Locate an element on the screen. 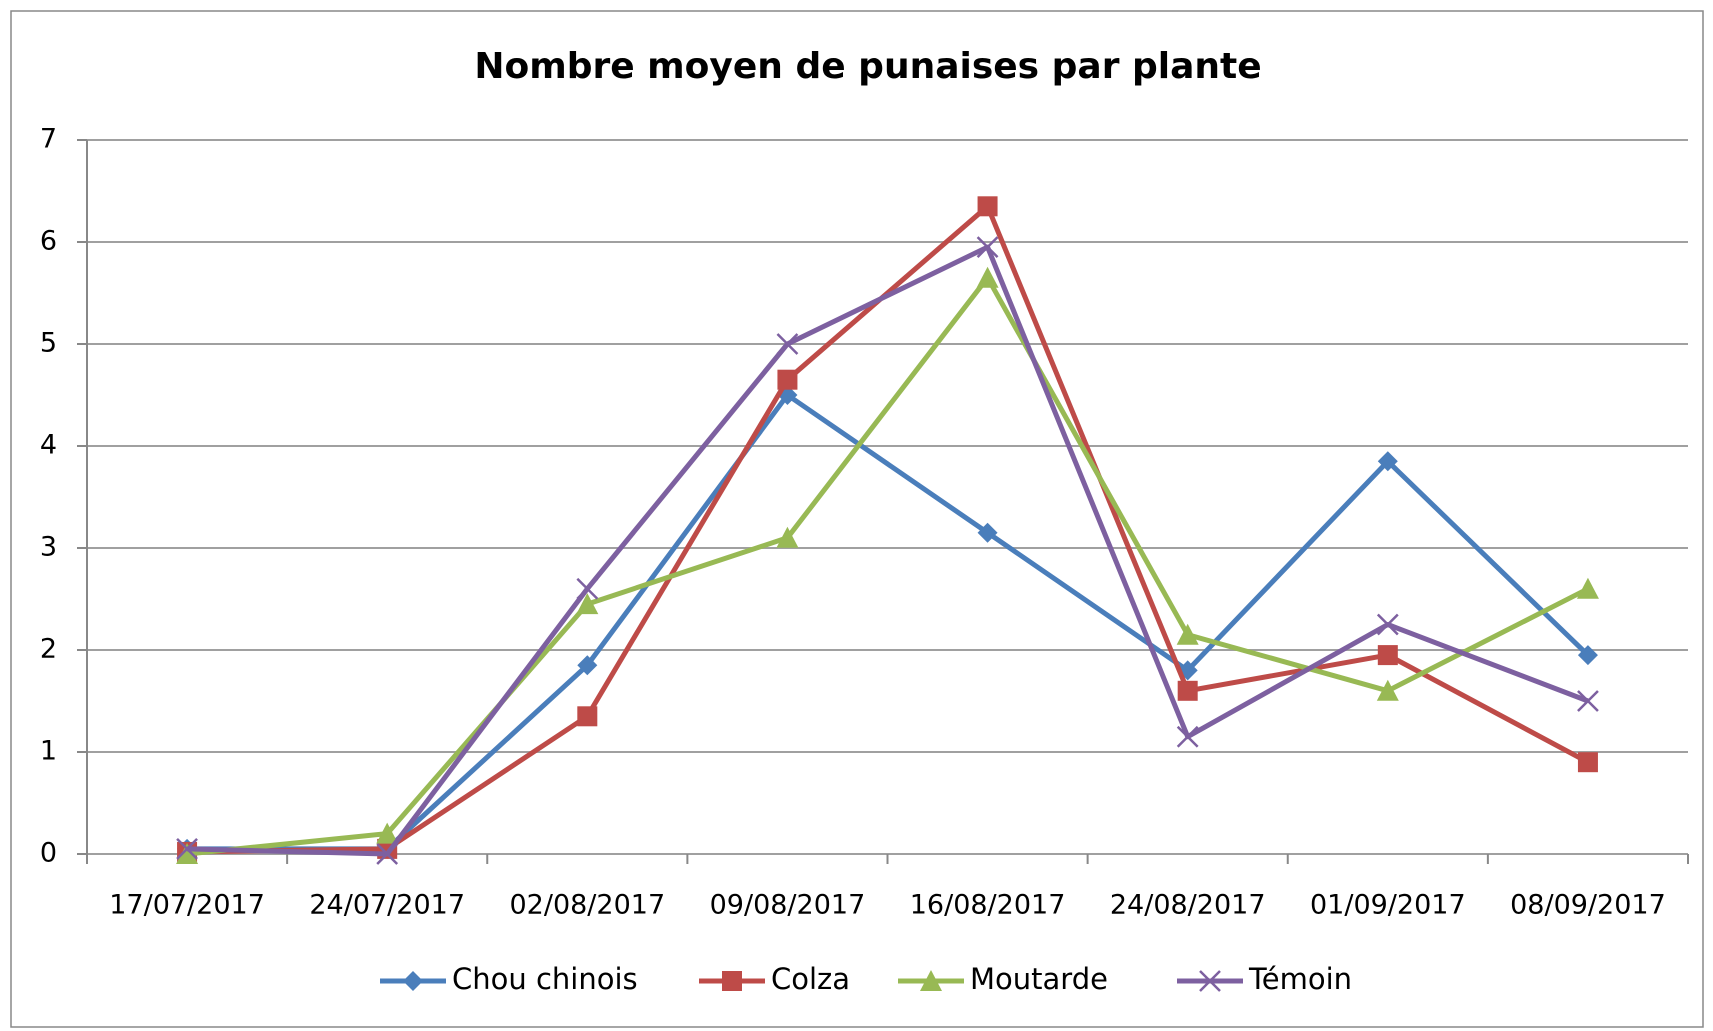 This screenshot has height=1031, width=1713. chart-title: Nombre moyen de punaises par plante is located at coordinates (867, 66).